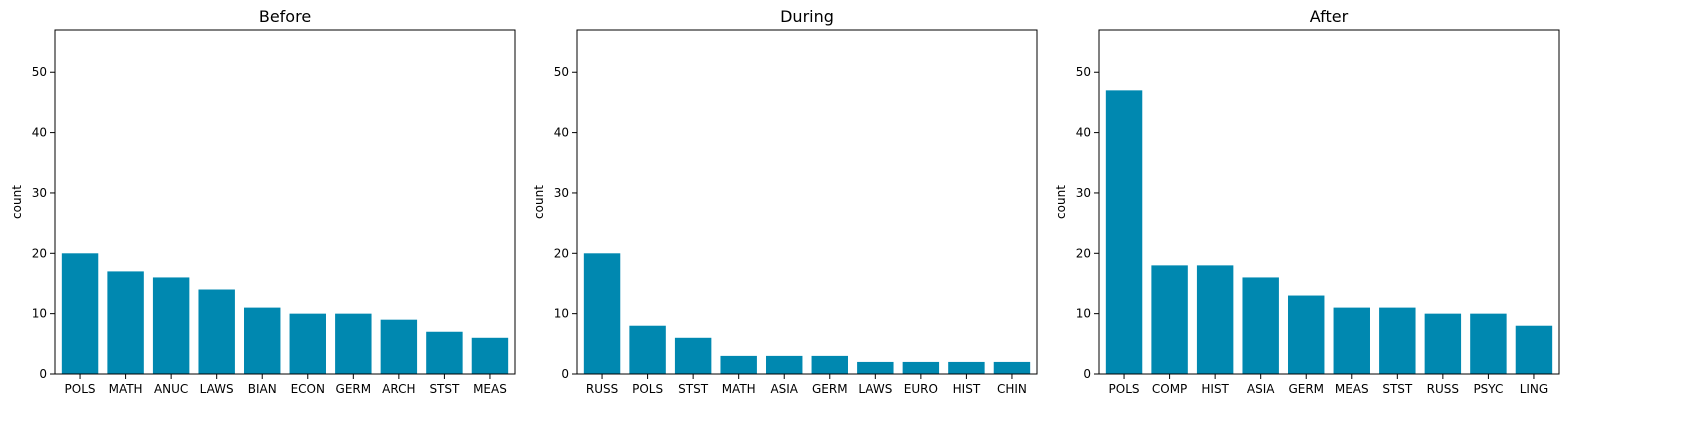 This screenshot has width=1686, height=435. Describe the element at coordinates (1169, 389) in the screenshot. I see `x-tick-label: COMP` at that location.